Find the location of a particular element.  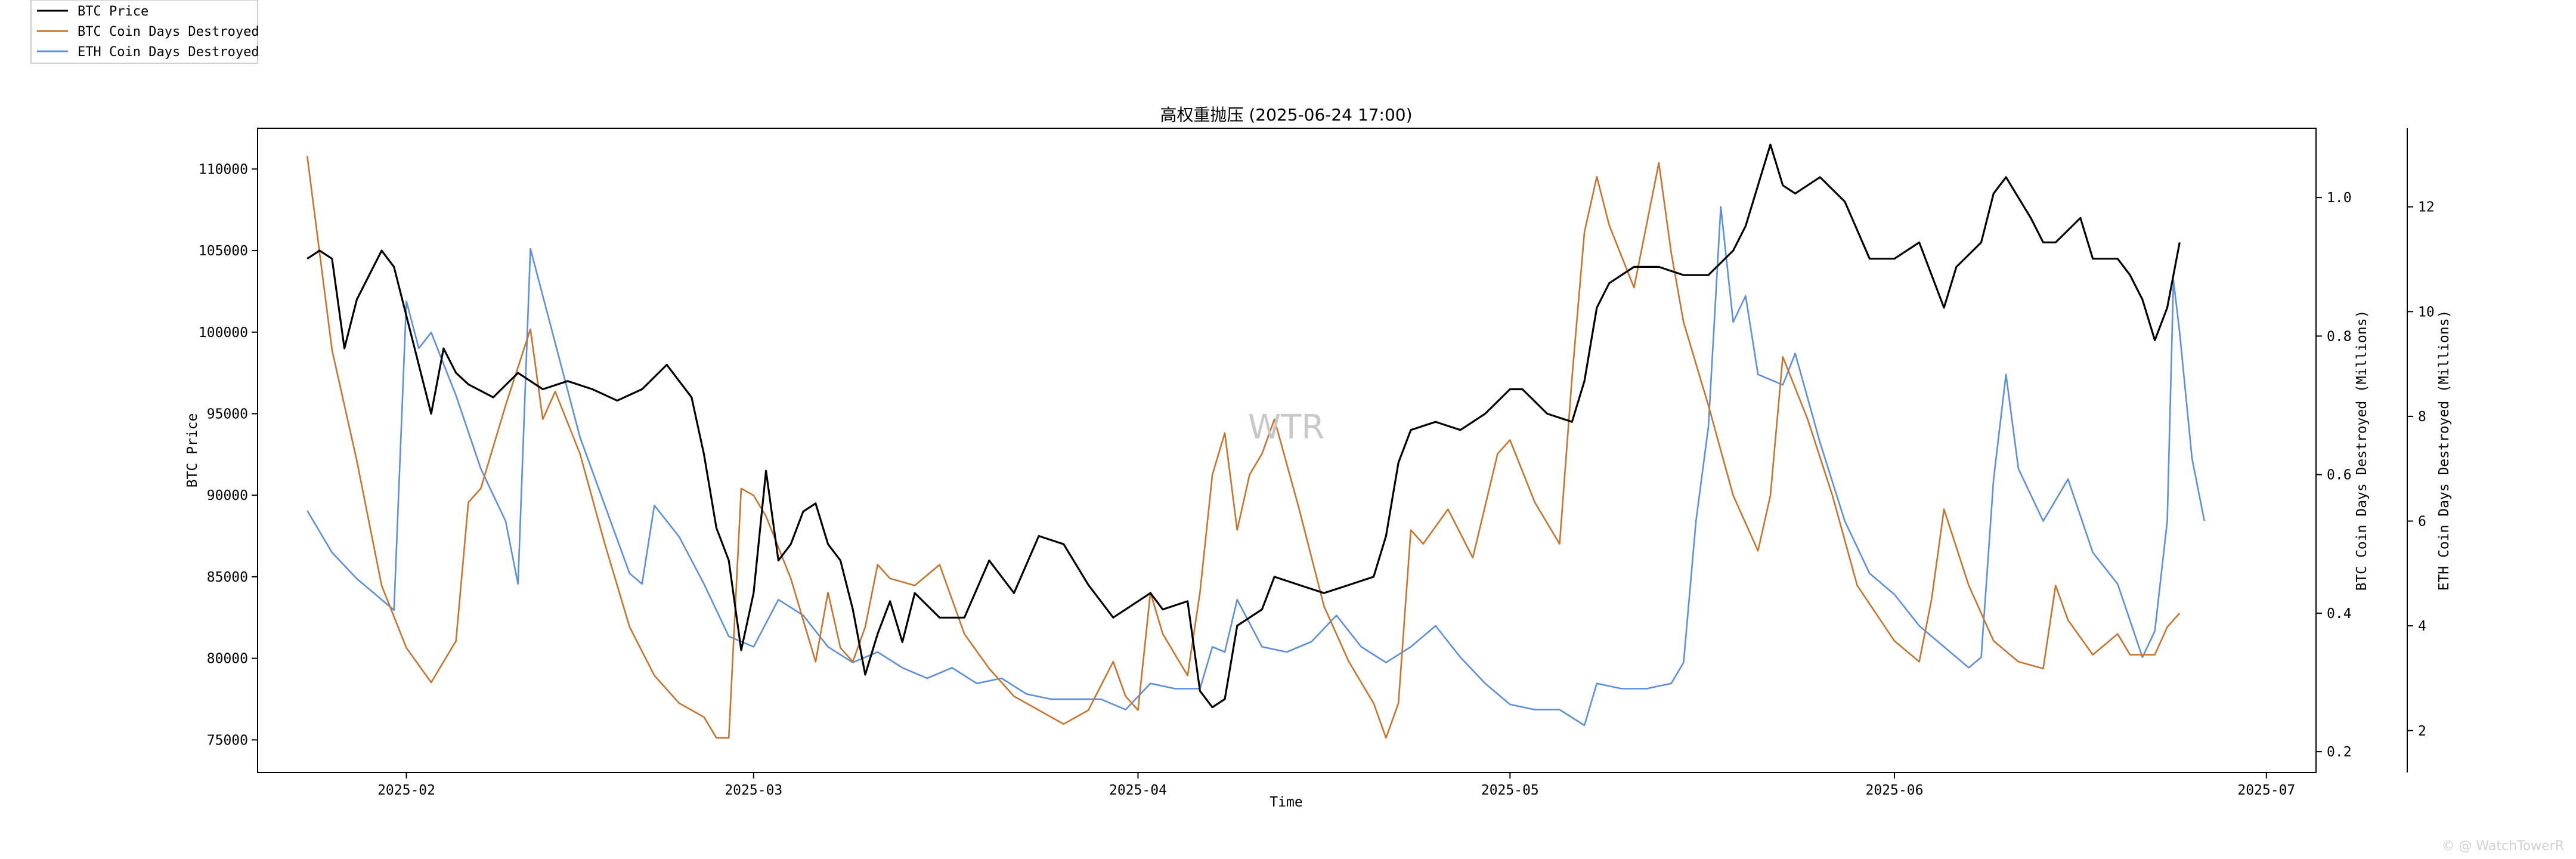

x-tick-label: 2025-06 is located at coordinates (1894, 790).